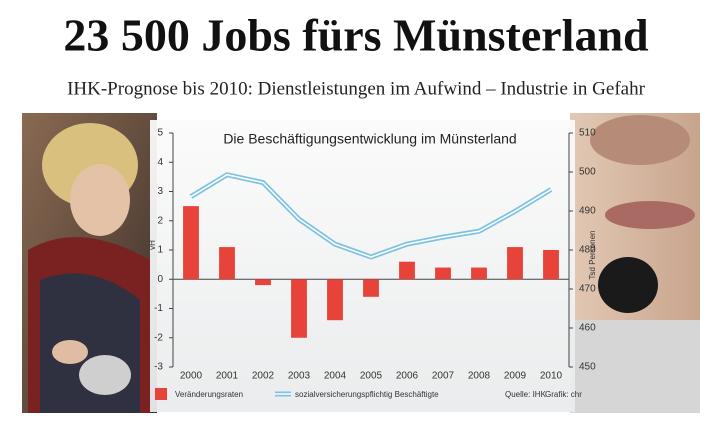 The image size is (713, 423). Describe the element at coordinates (526, 394) in the screenshot. I see `source: Quelle: IHK` at that location.